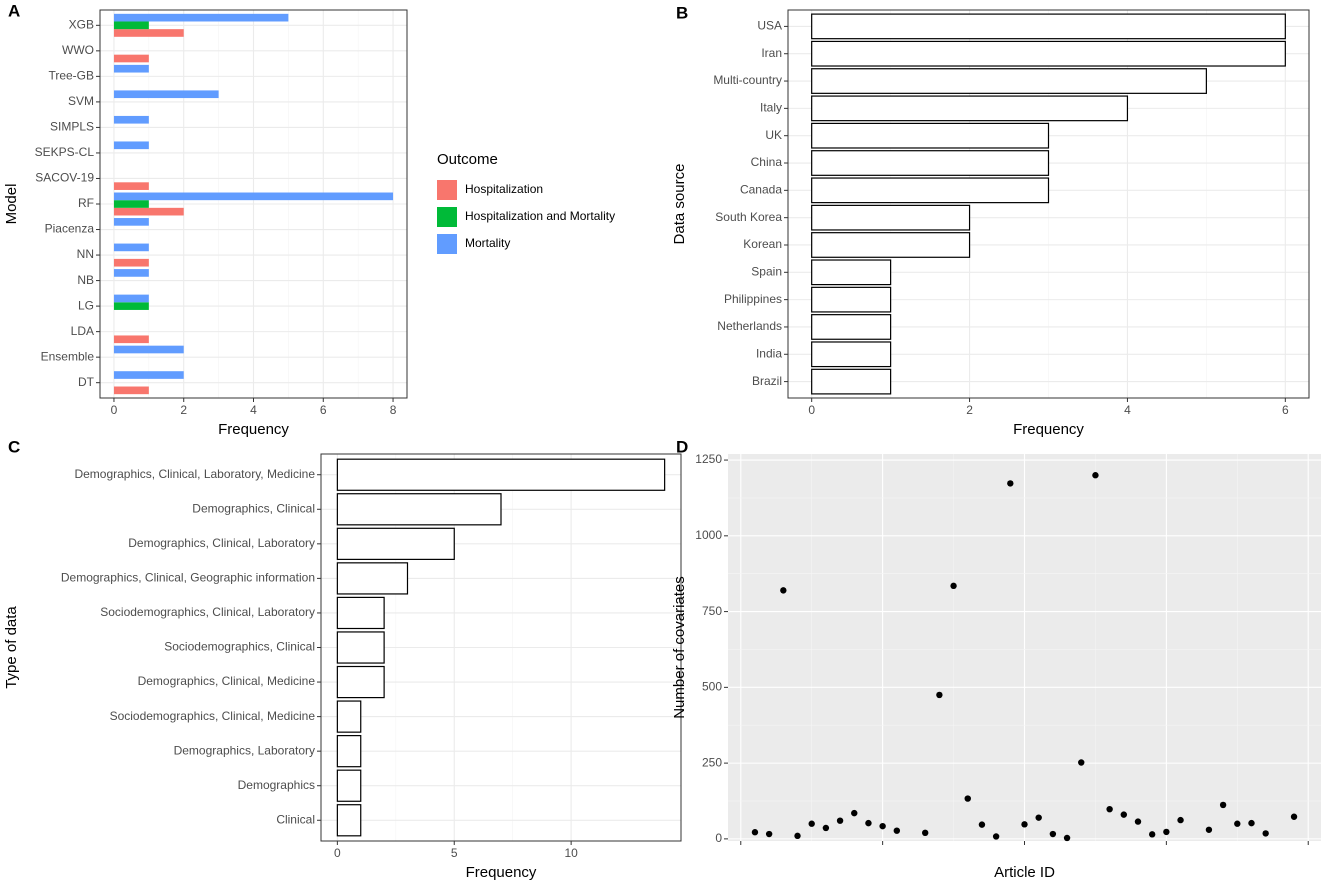  Describe the element at coordinates (771, 53) in the screenshot. I see `y-tick-label: Iran` at that location.